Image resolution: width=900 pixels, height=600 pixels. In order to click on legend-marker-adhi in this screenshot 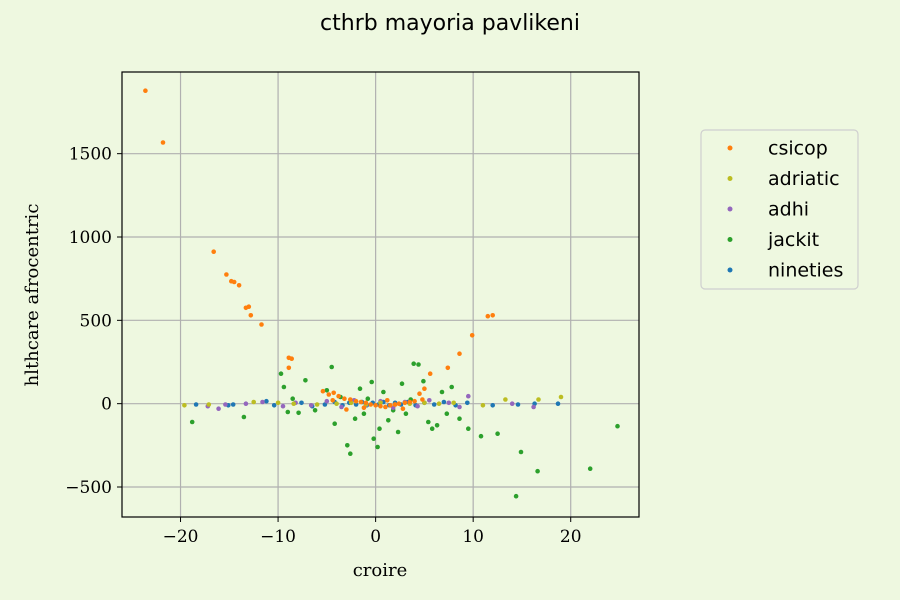, I will do `click(730, 209)`.